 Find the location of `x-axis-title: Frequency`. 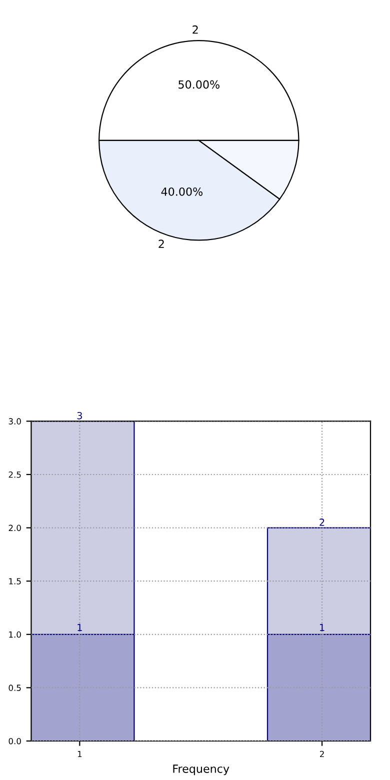

x-axis-title: Frequency is located at coordinates (201, 770).